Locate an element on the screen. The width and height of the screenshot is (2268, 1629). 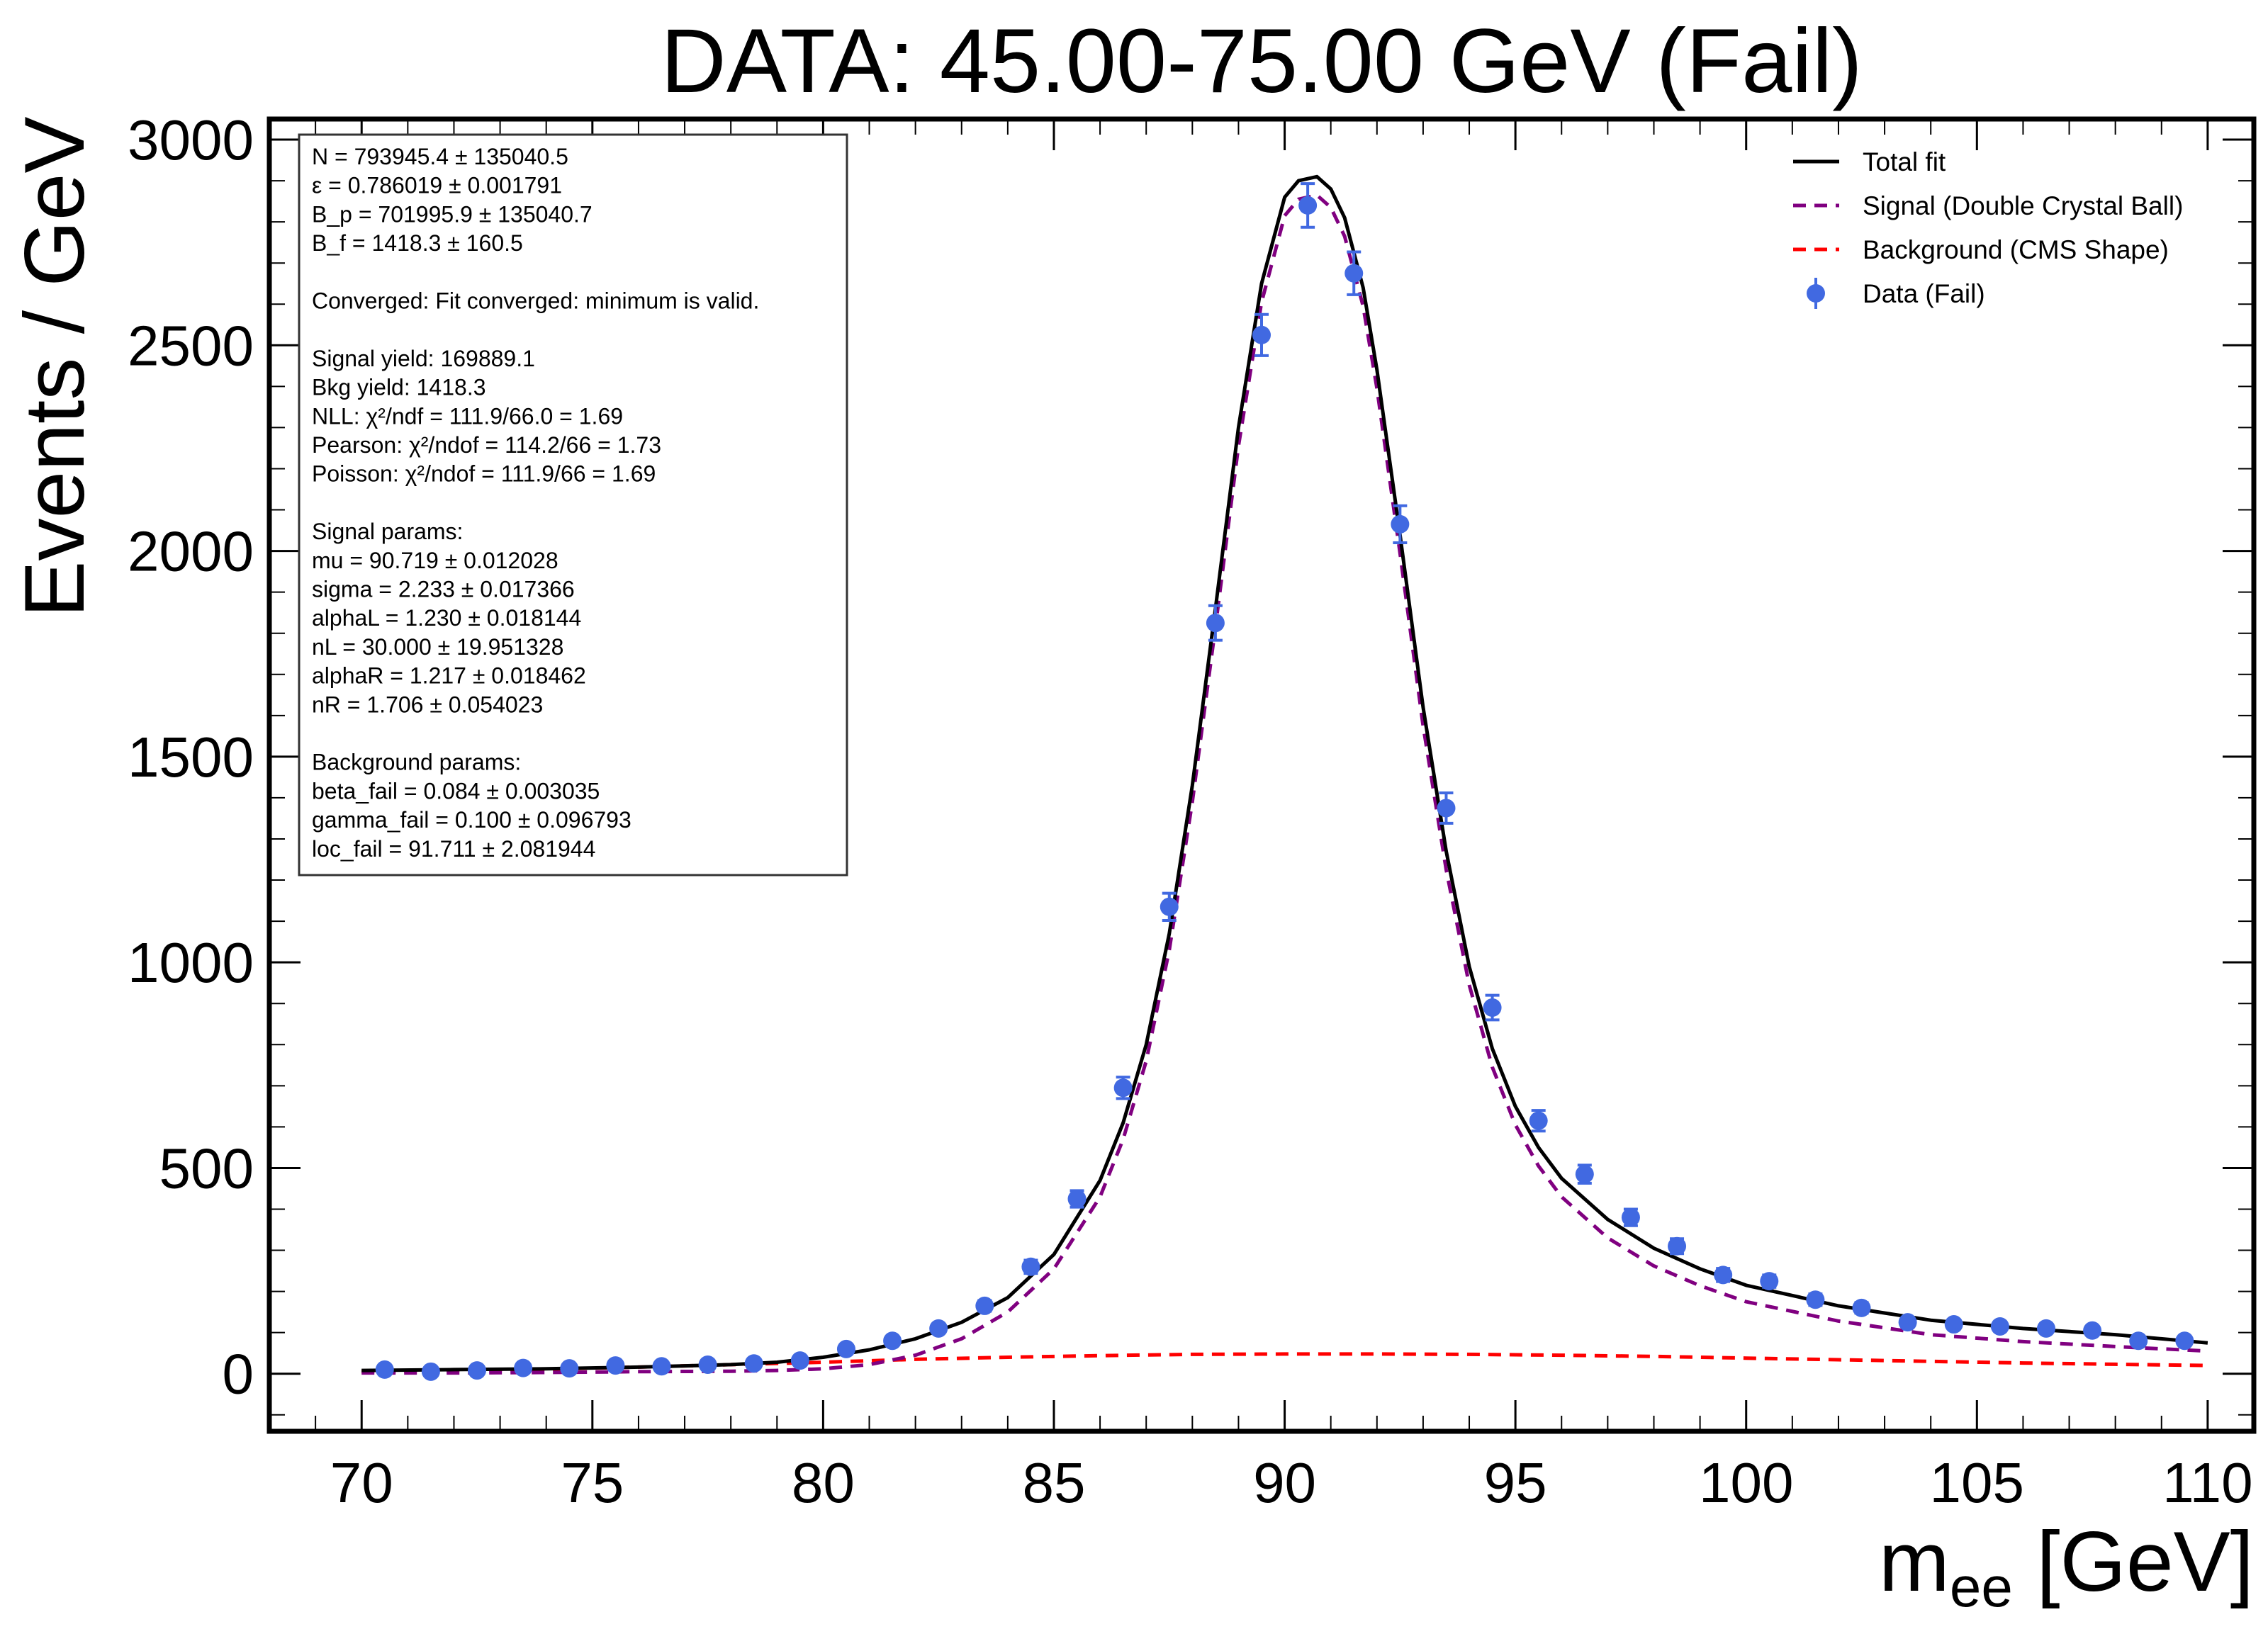
y-tick-label: 3000 is located at coordinates (191, 139).